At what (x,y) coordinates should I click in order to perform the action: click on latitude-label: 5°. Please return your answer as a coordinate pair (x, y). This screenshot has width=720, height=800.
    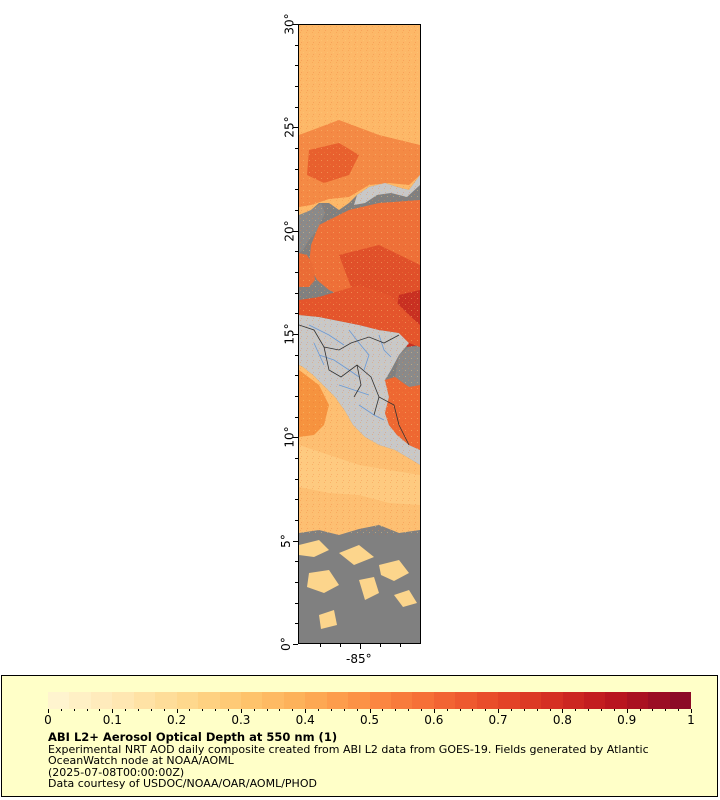
    Looking at the image, I should click on (285, 540).